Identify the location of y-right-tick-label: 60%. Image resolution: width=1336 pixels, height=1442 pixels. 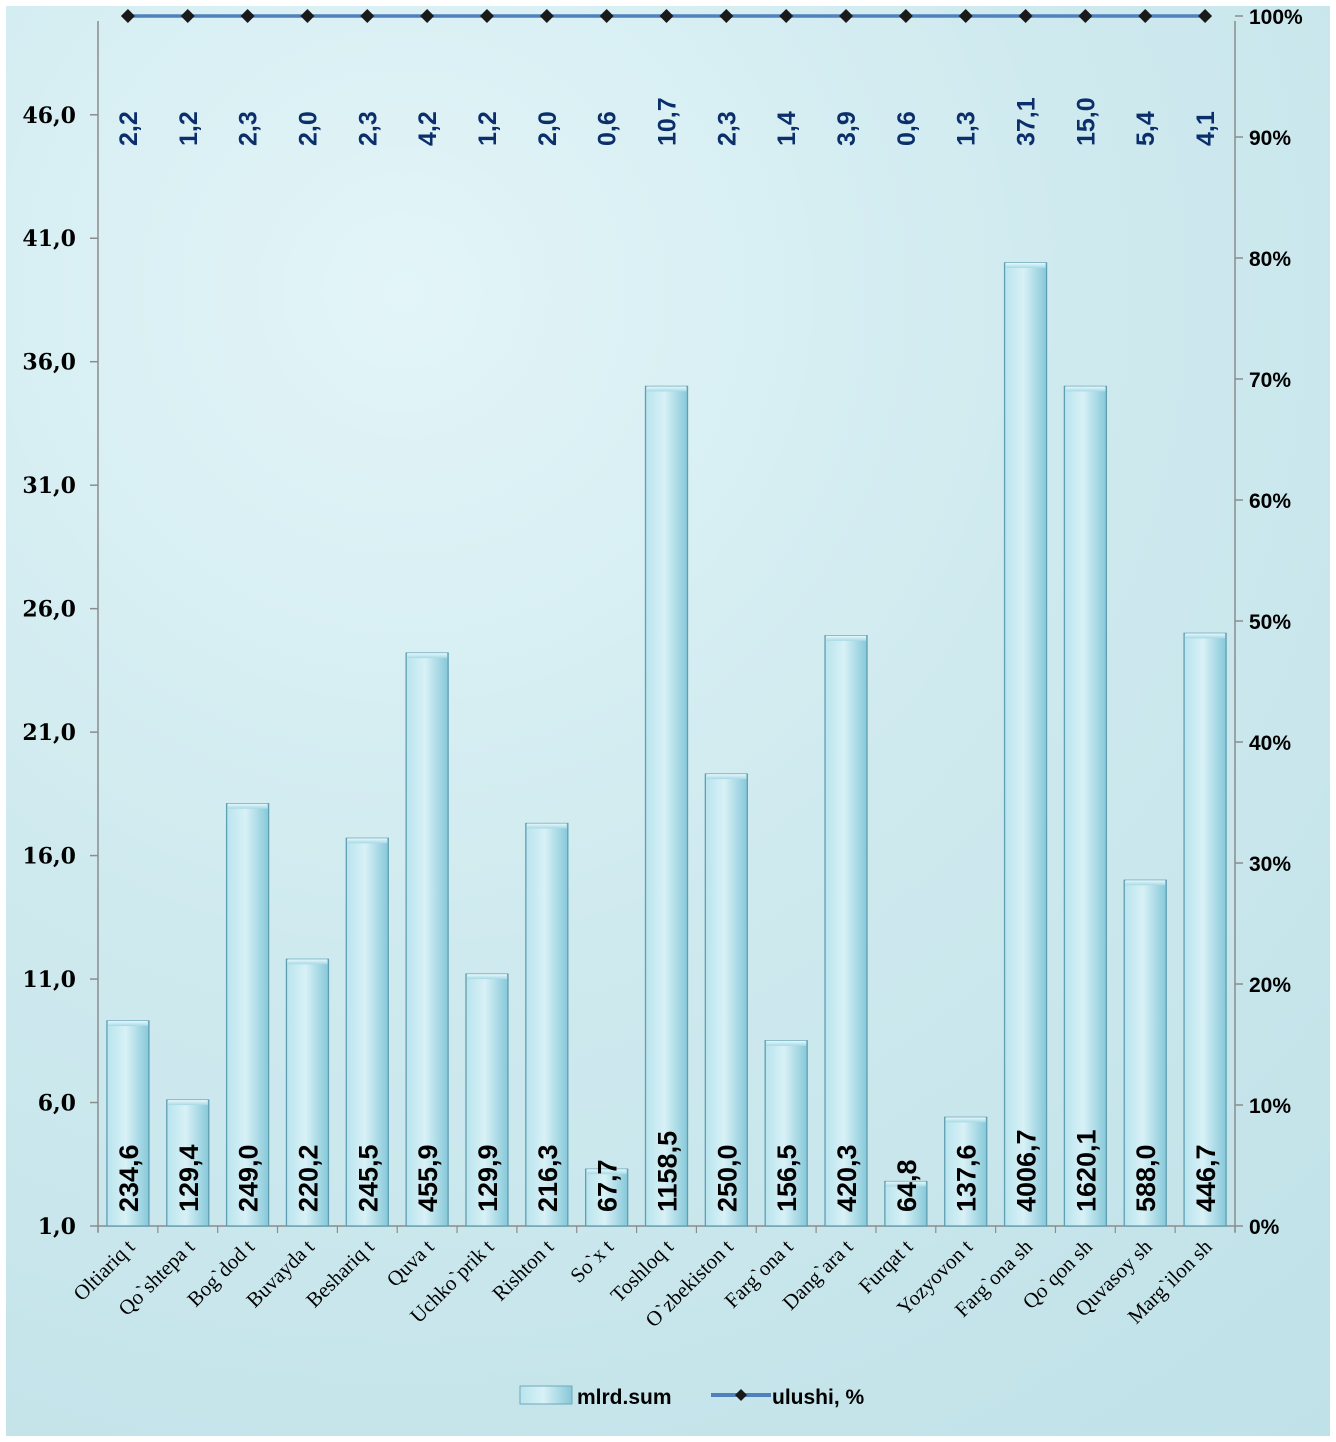
(1270, 501).